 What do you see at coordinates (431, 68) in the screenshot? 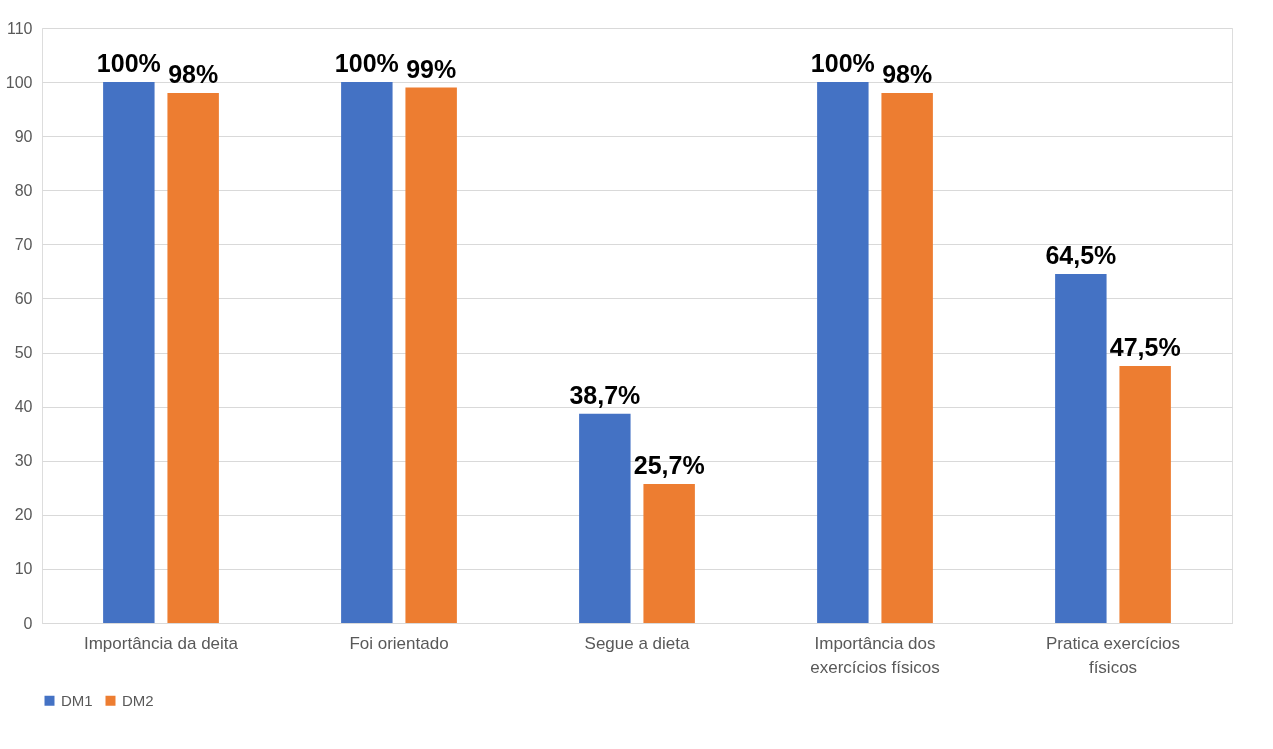
I see `data-label: 99%` at bounding box center [431, 68].